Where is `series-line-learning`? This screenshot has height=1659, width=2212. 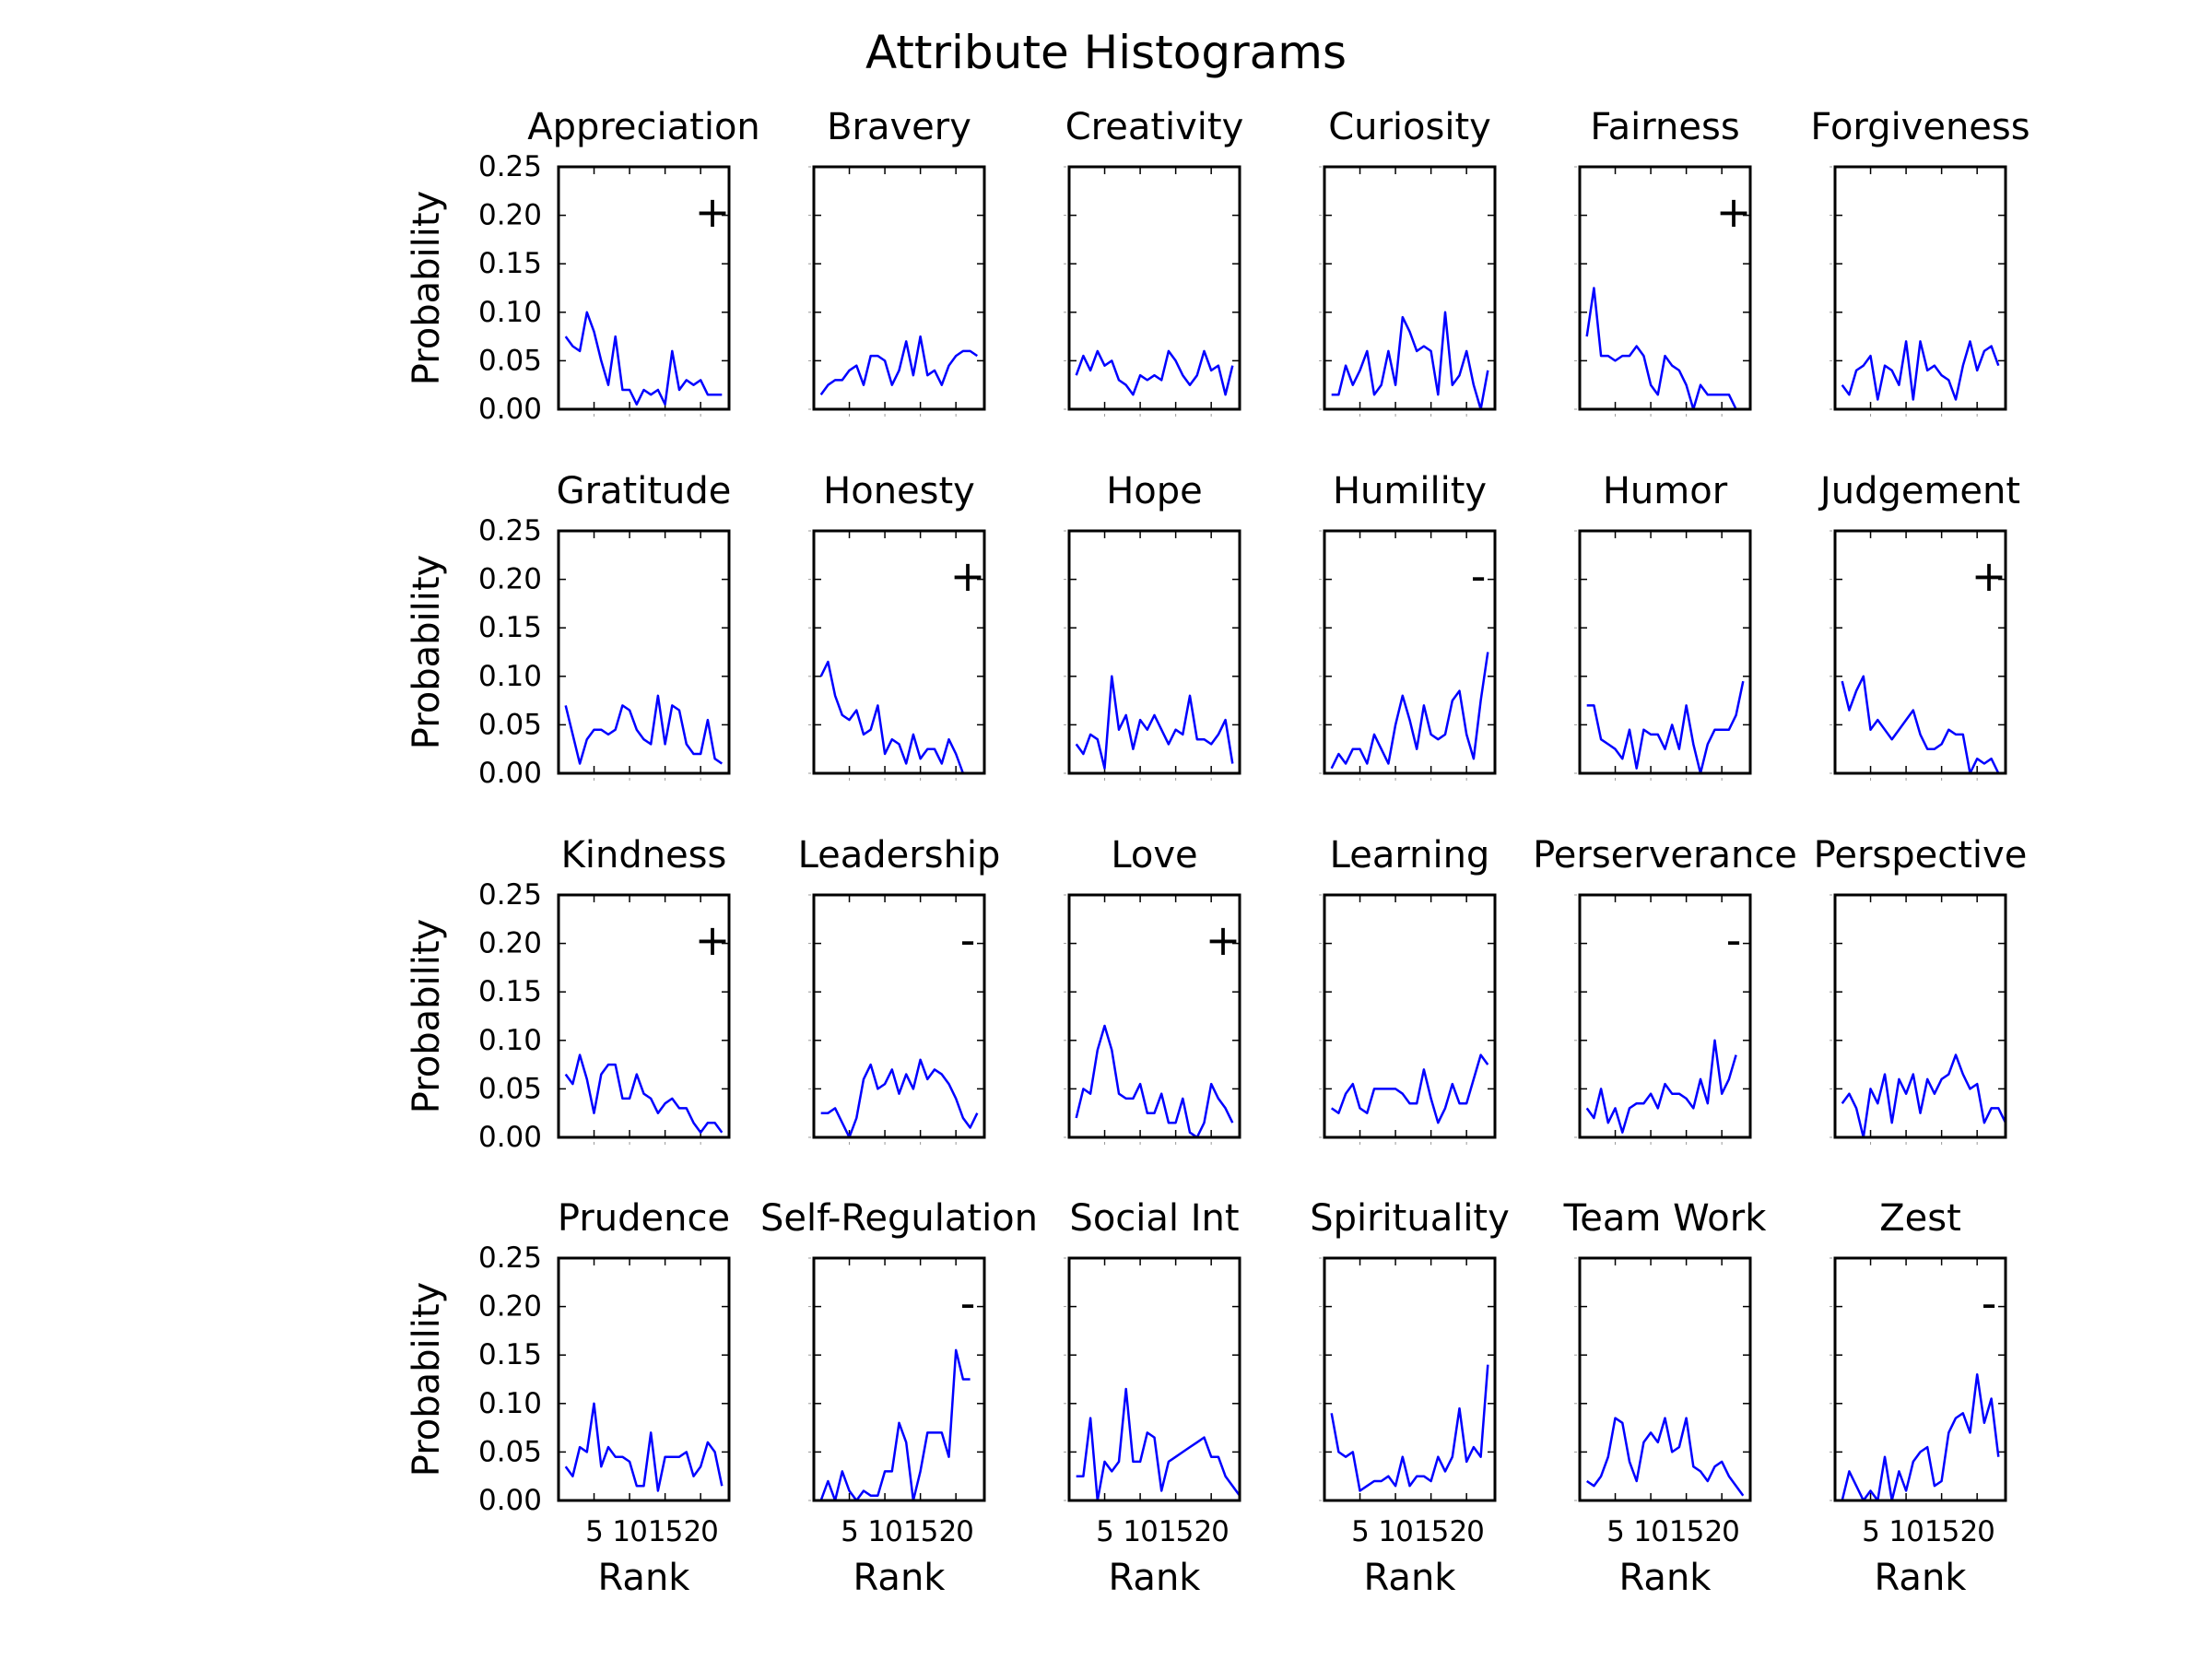
series-line-learning is located at coordinates (1409, 1088).